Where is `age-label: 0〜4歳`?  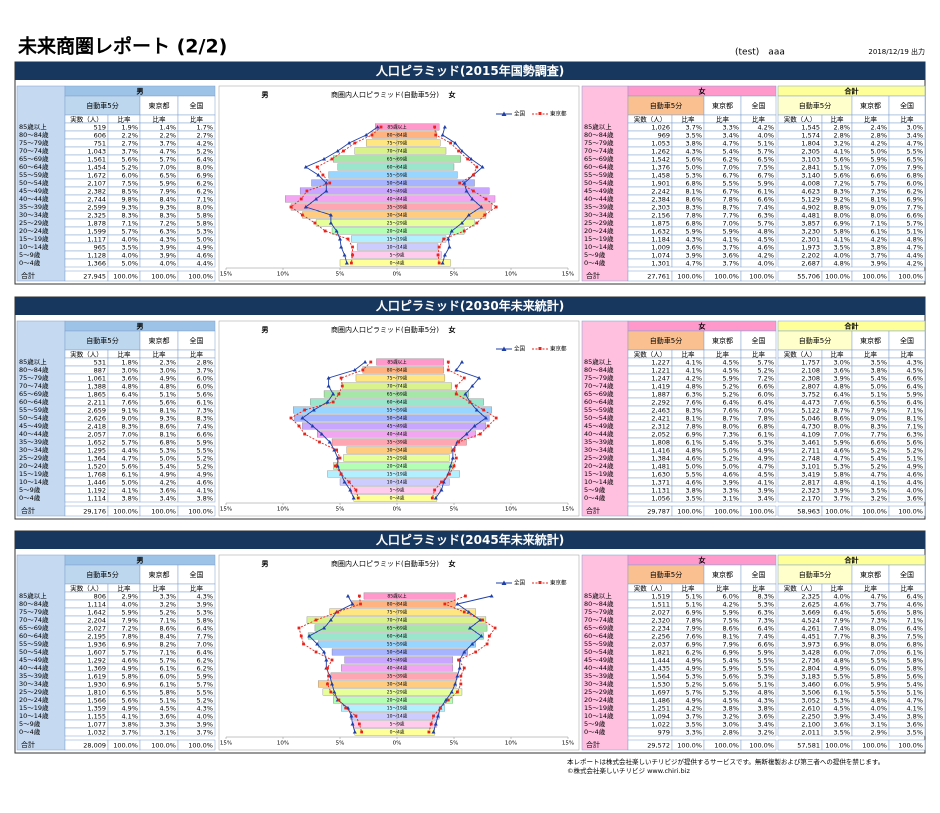 age-label: 0〜4歳 is located at coordinates (595, 497).